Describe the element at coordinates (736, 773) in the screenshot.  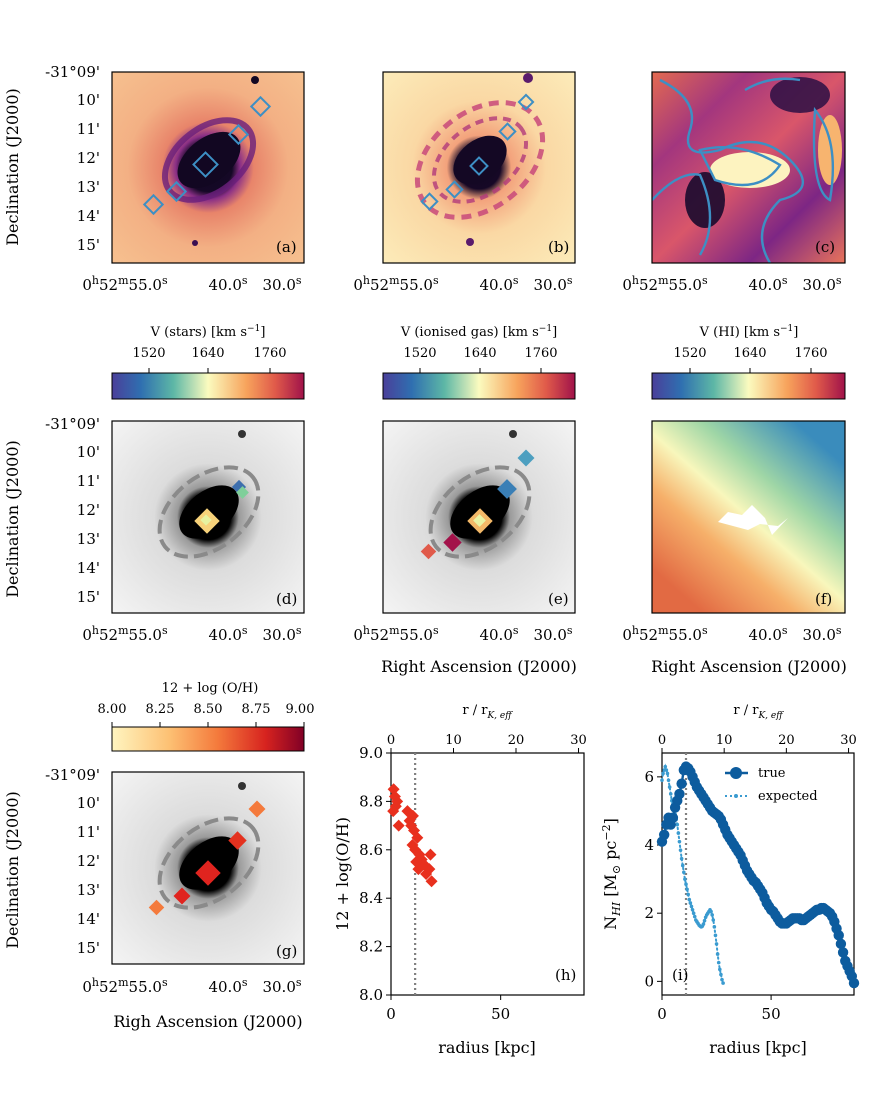
I see `legend-marker-true` at that location.